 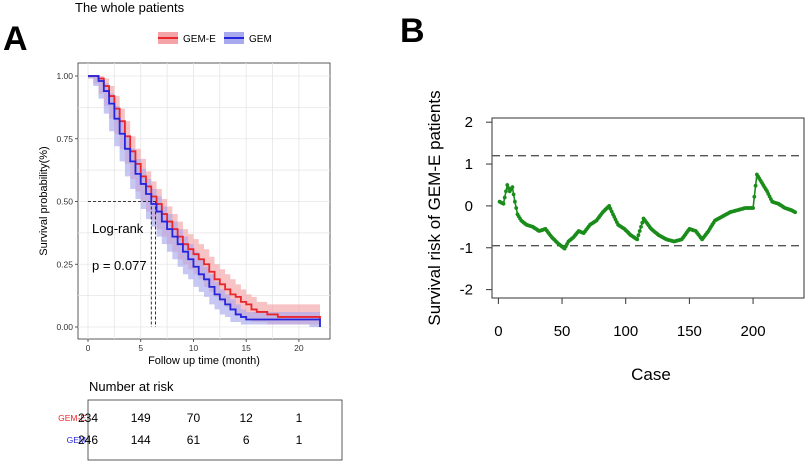 I want to click on legend-label-gem: GEM, so click(x=260, y=39).